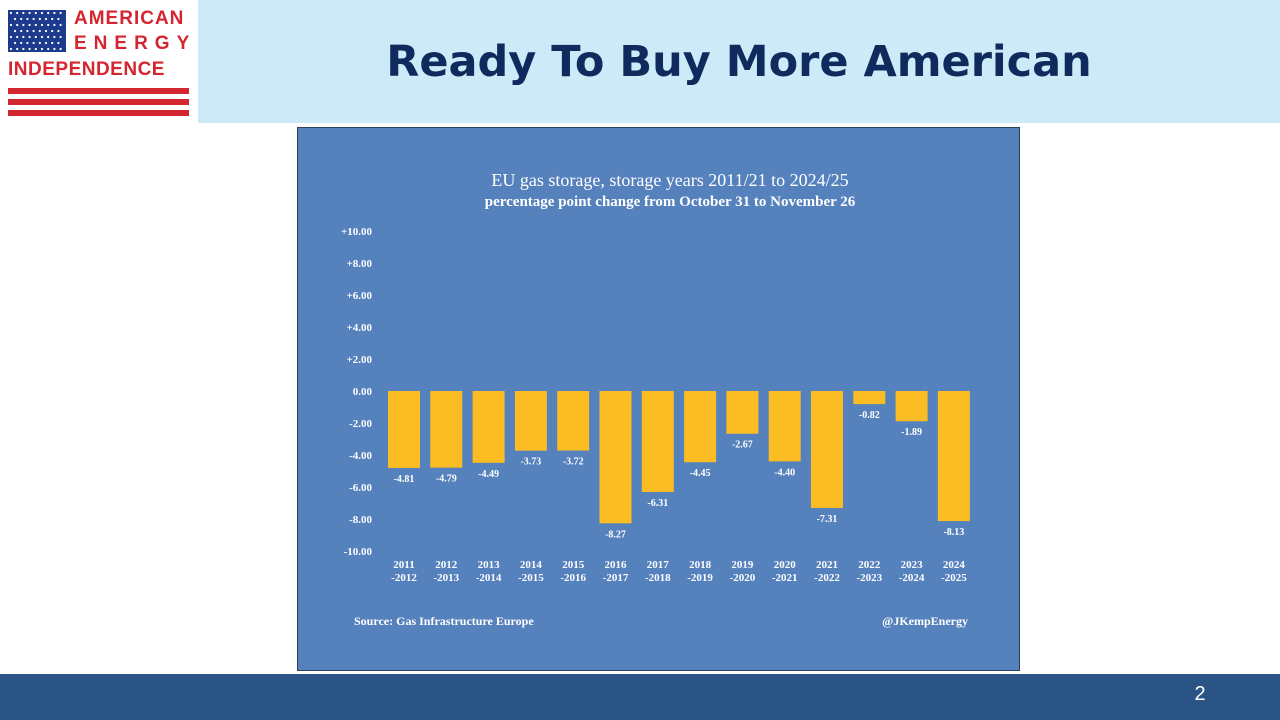 Image resolution: width=1280 pixels, height=720 pixels. I want to click on y-tick-label: +4.00, so click(359, 328).